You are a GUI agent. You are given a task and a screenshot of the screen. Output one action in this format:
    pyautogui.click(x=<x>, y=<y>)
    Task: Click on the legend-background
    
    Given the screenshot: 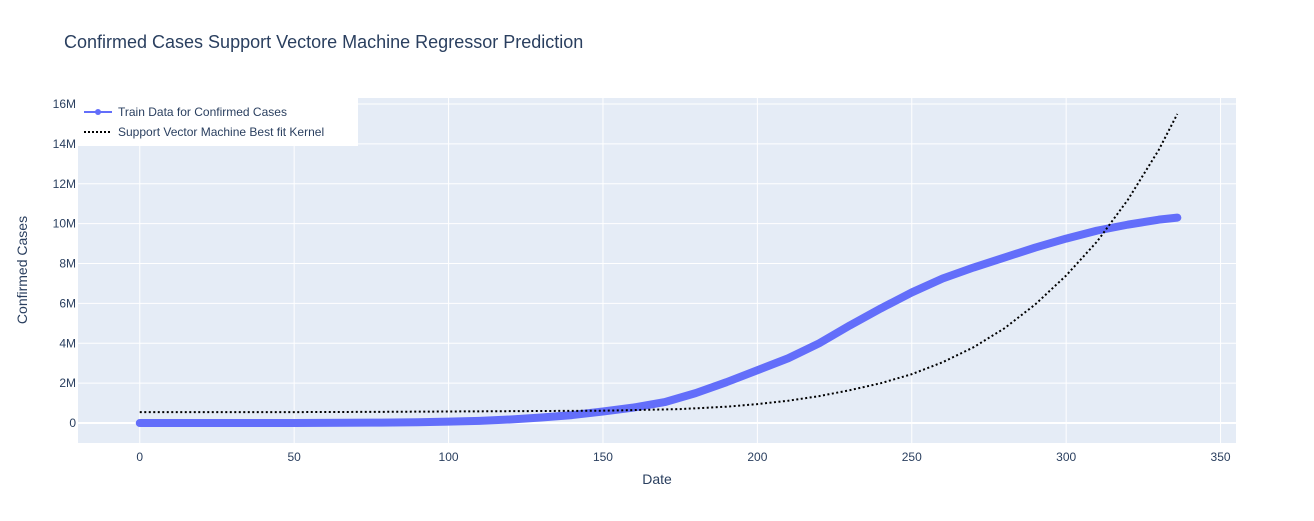 What is the action you would take?
    pyautogui.click(x=218, y=122)
    